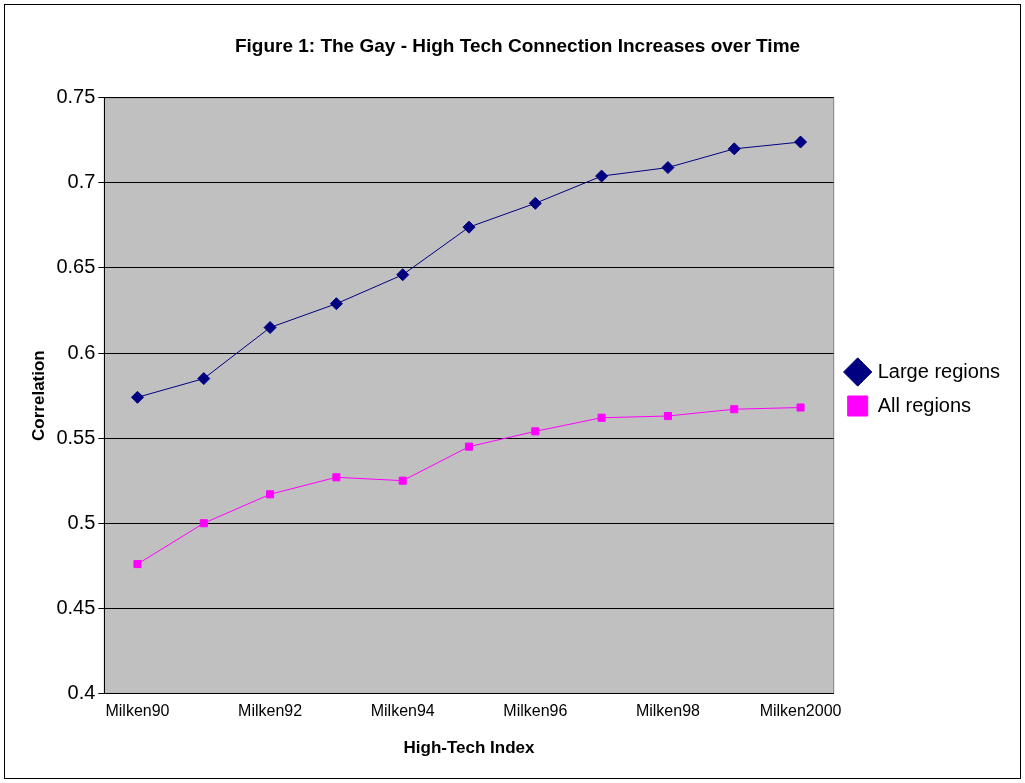  Describe the element at coordinates (76, 266) in the screenshot. I see `y-tick-label: 0.65` at that location.